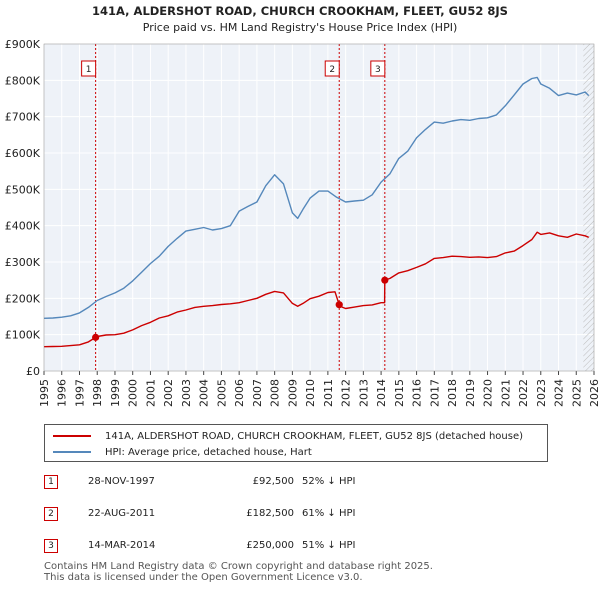 This screenshot has height=590, width=600. What do you see at coordinates (204, 393) in the screenshot?
I see `x-tick-label: 2004` at bounding box center [204, 393].